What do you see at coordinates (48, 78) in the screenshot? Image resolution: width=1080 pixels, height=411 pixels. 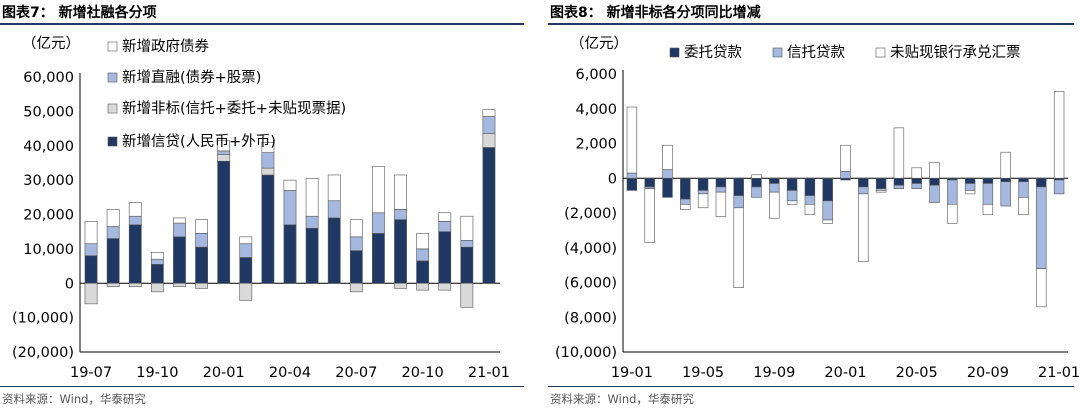 I see `y-tick-label: 60,000` at bounding box center [48, 78].